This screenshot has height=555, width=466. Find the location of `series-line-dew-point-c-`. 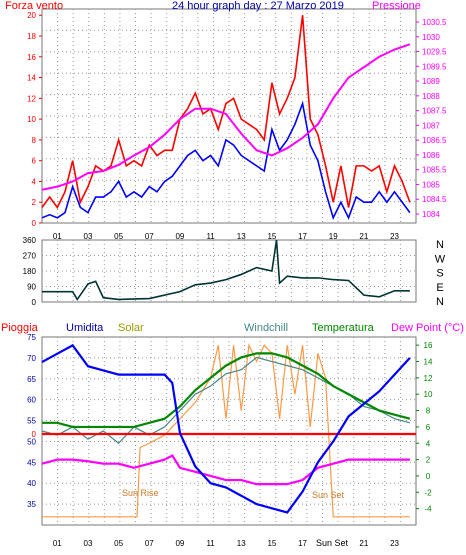

series-line-dew-point-c- is located at coordinates (225, 470).